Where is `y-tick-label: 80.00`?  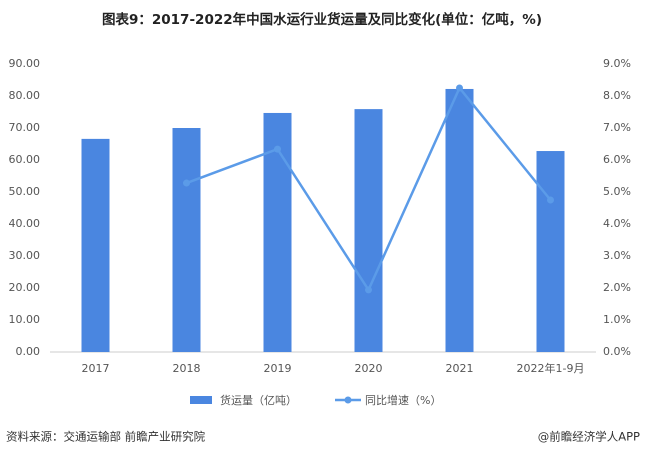
y-tick-label: 80.00 is located at coordinates (25, 95).